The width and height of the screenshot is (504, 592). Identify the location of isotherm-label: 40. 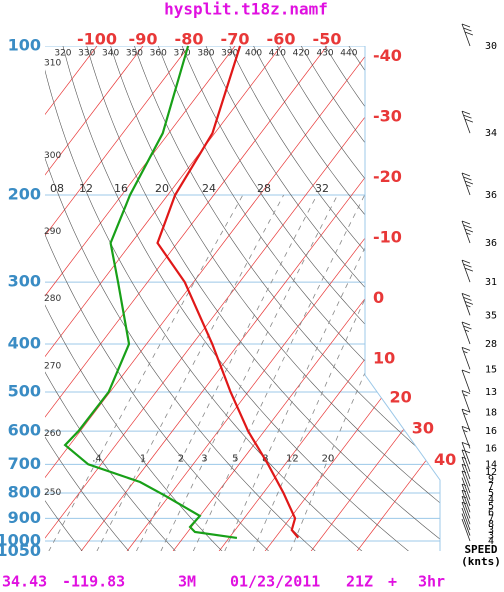
(445, 459).